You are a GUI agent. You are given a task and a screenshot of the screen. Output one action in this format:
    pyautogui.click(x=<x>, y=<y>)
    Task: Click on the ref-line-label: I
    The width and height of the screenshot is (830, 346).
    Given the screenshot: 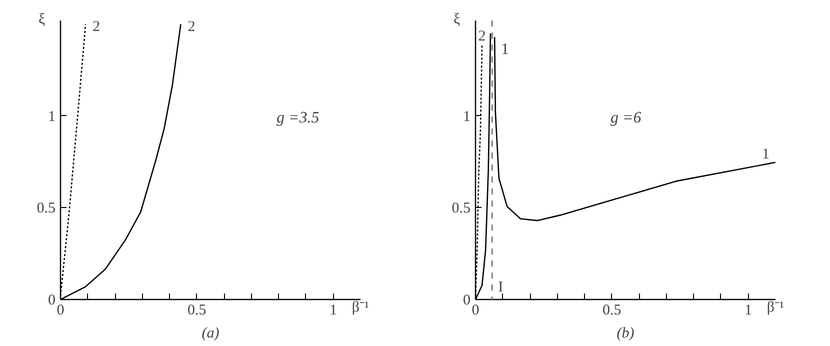 What is the action you would take?
    pyautogui.click(x=501, y=288)
    